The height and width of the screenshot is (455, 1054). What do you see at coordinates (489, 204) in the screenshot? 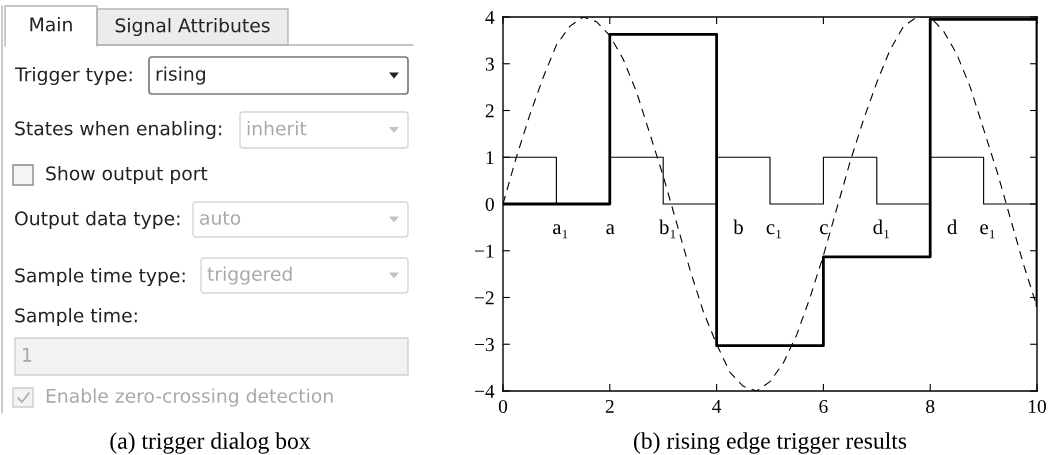
I see `y-tick-label: 0` at bounding box center [489, 204].